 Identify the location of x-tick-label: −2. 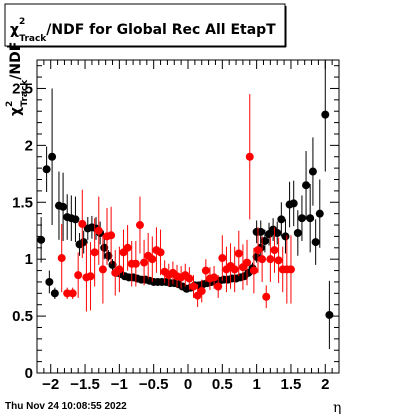
(50, 384).